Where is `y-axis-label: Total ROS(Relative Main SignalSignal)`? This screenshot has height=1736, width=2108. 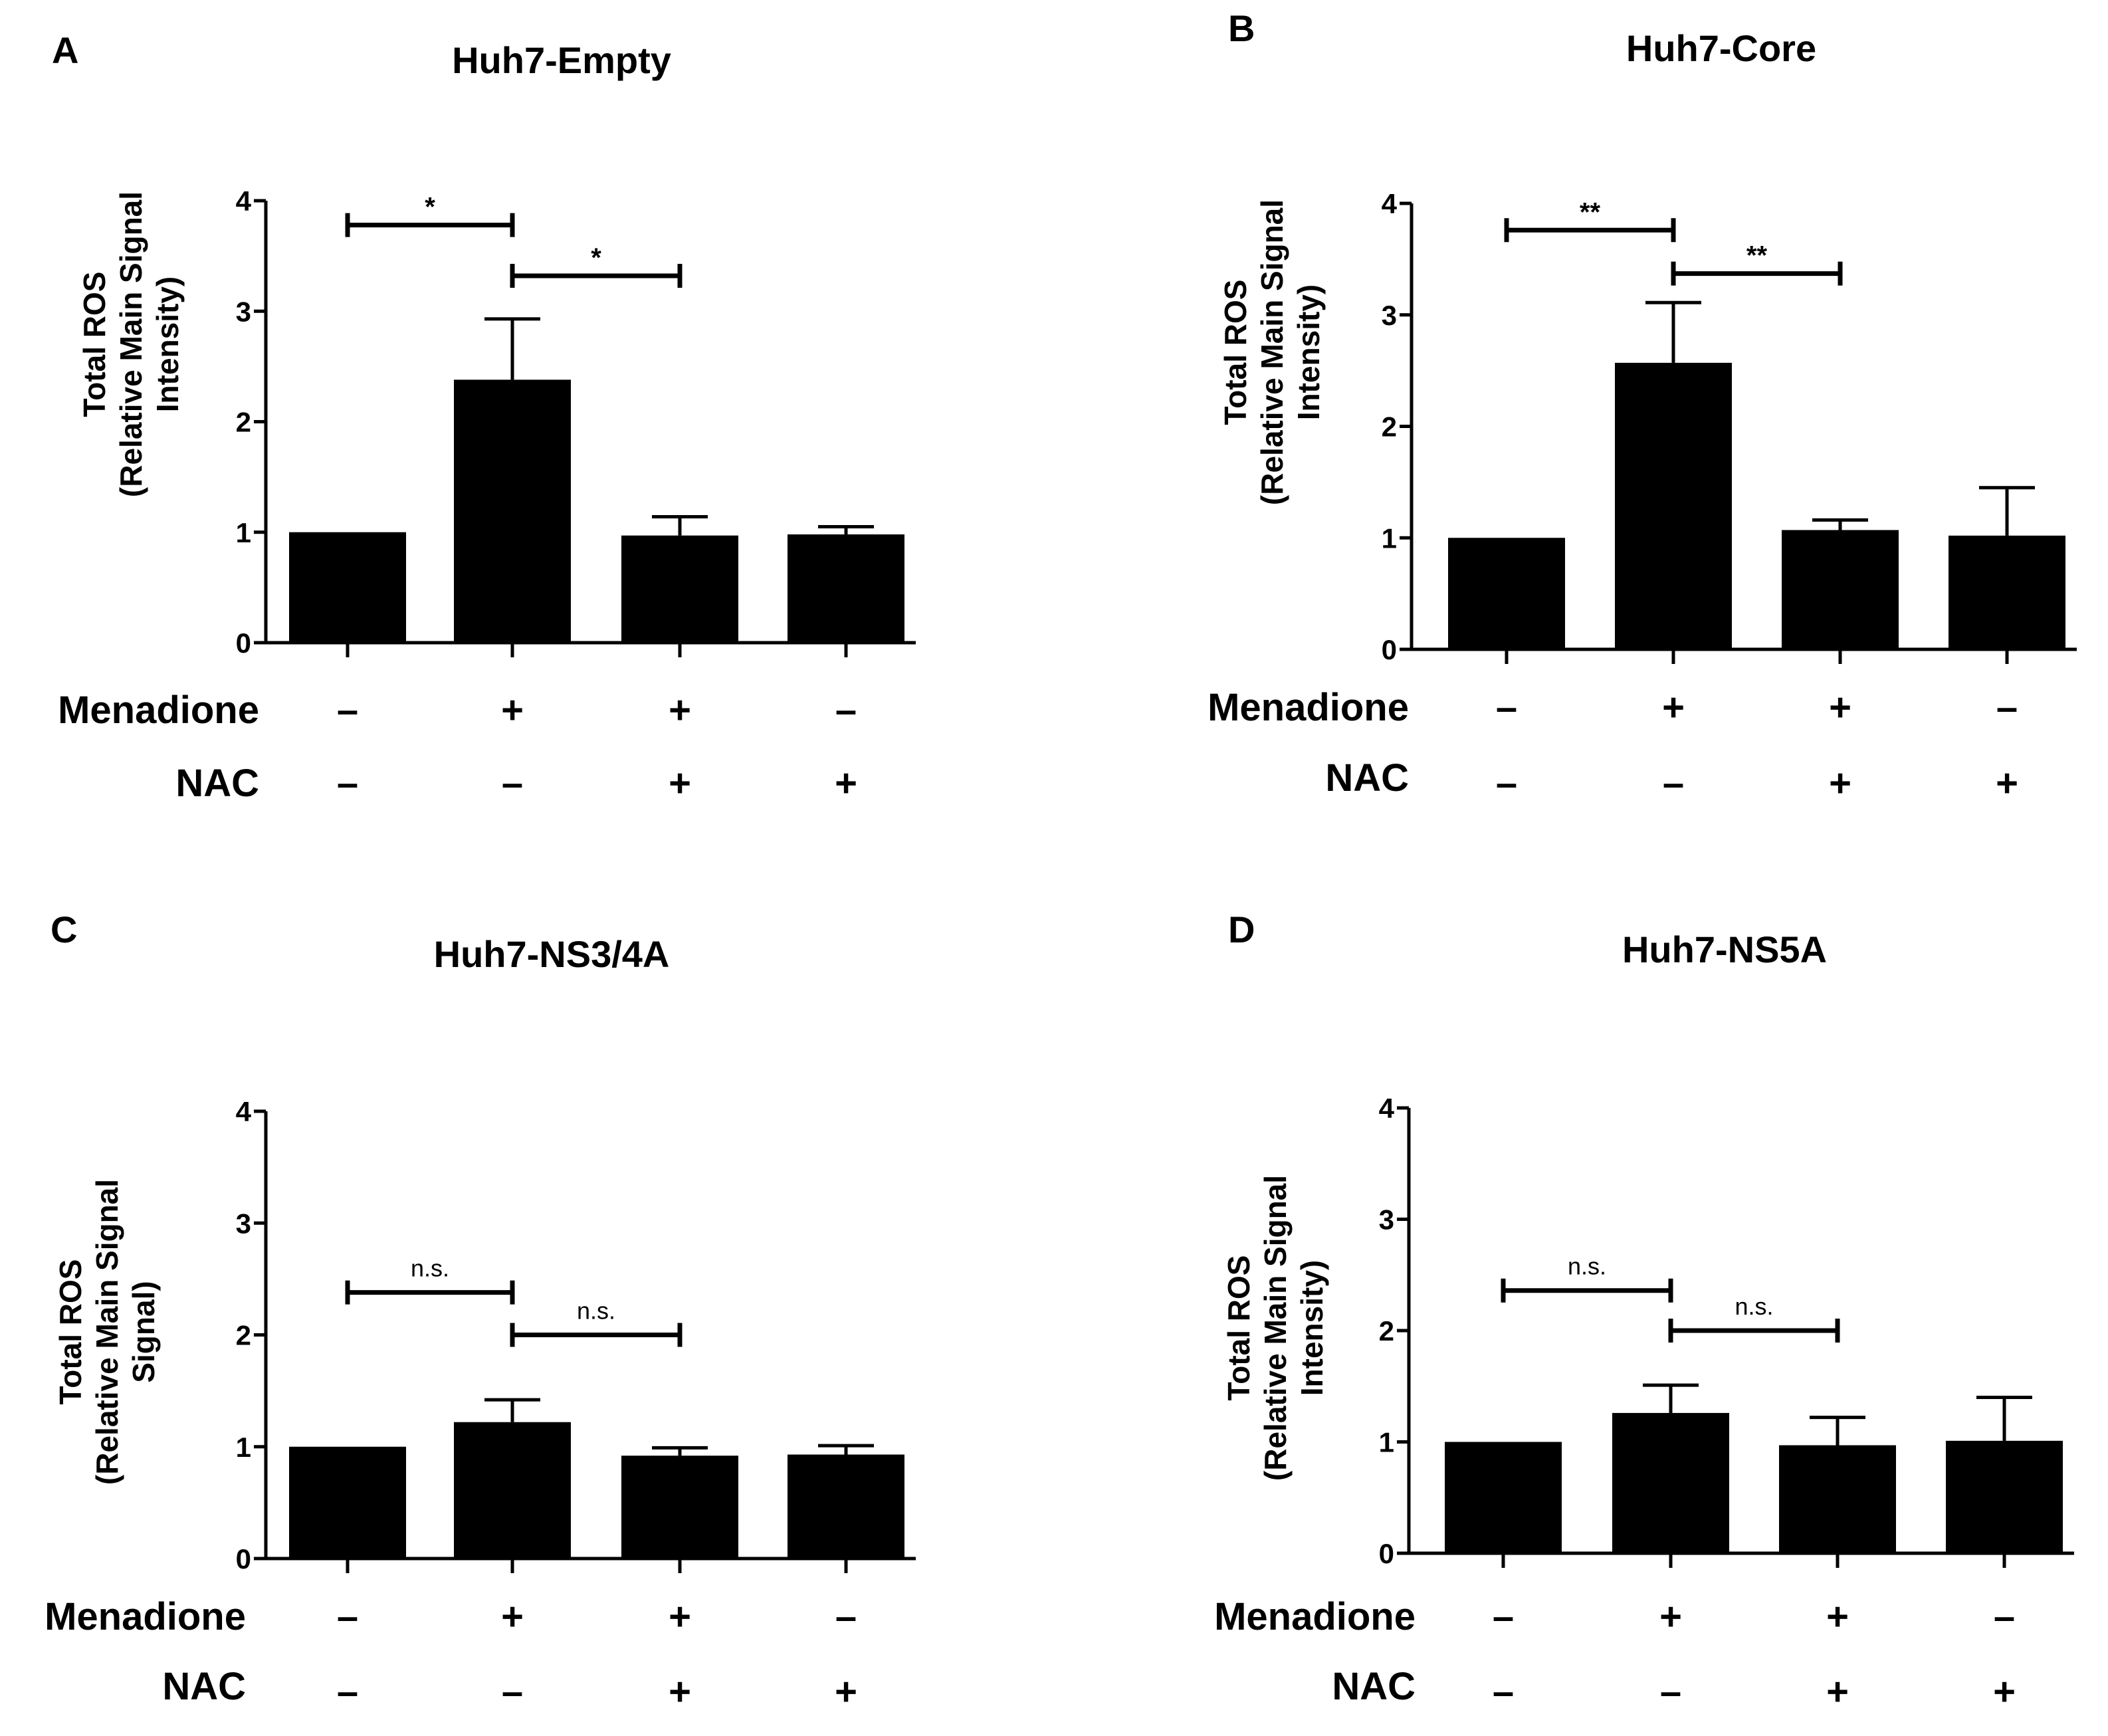
y-axis-label: Total ROS(Relative Main SignalSignal) is located at coordinates (107, 1332).